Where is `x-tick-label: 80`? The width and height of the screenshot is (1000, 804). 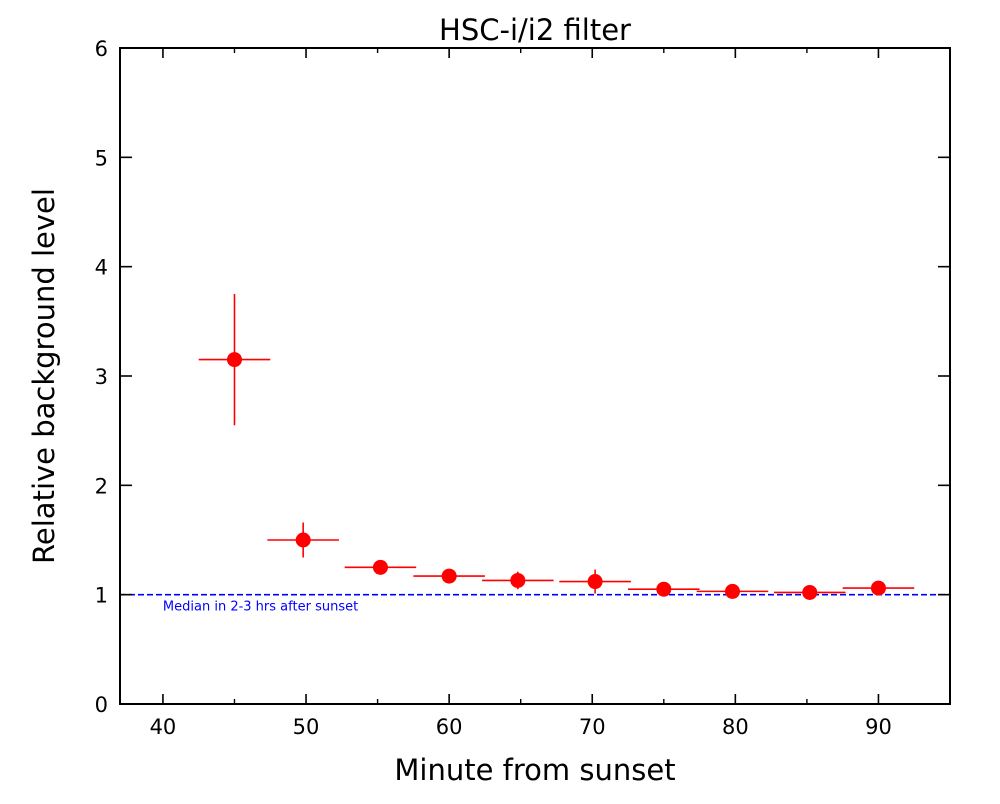
x-tick-label: 80 is located at coordinates (735, 727).